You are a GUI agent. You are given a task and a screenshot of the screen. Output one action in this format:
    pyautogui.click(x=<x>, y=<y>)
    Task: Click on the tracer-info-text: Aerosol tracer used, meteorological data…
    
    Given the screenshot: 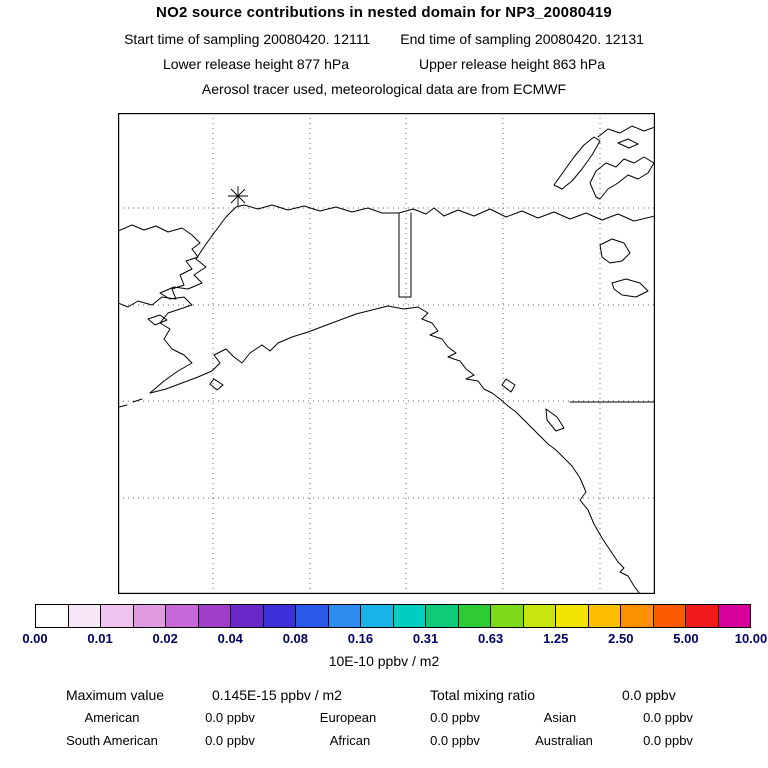 What is the action you would take?
    pyautogui.click(x=384, y=89)
    